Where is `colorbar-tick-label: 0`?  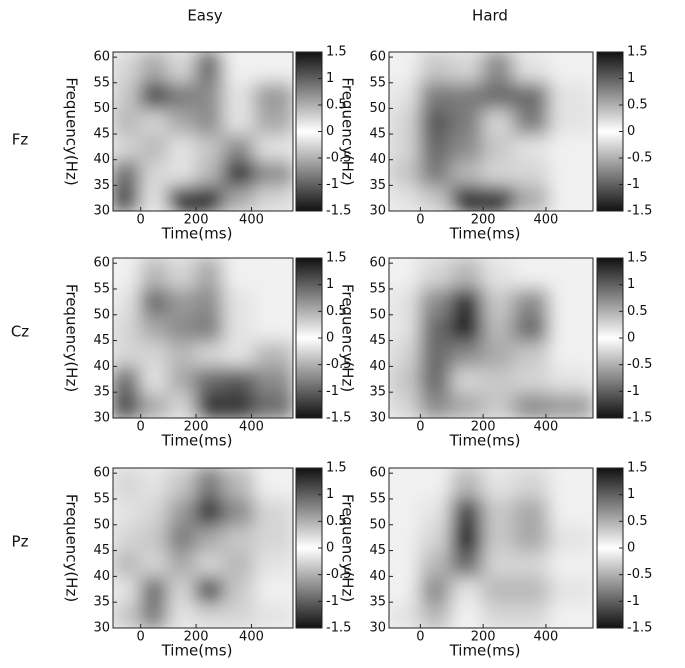 colorbar-tick-label: 0 is located at coordinates (631, 131).